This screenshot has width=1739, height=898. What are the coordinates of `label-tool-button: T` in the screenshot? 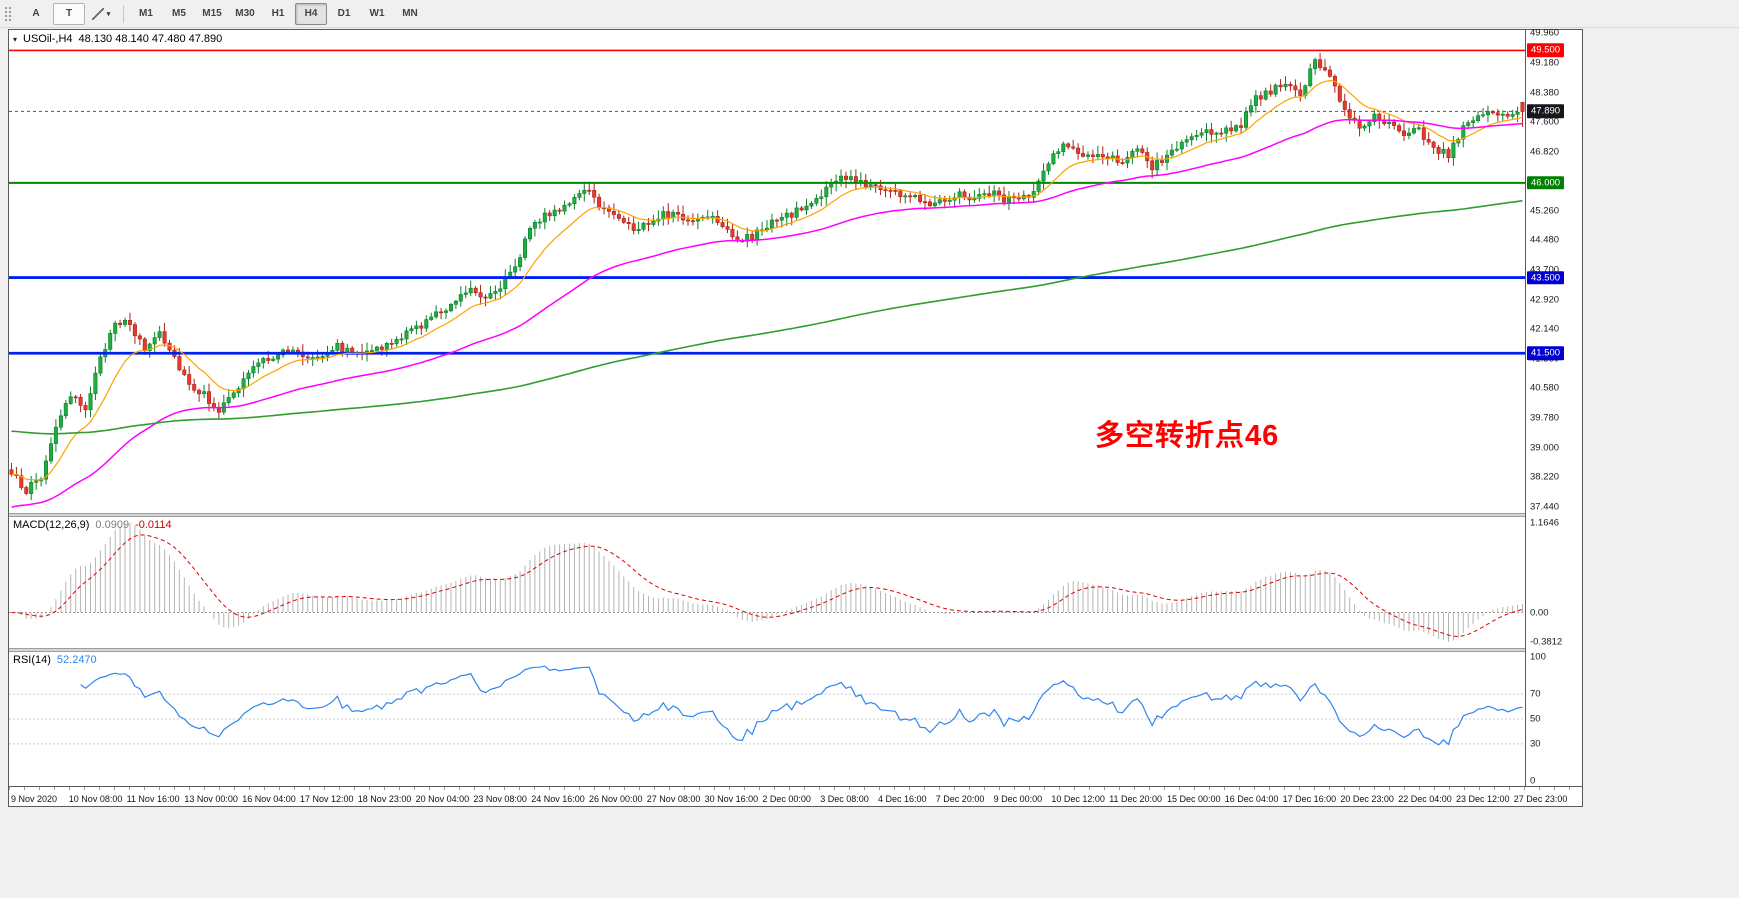 It's located at (69, 13).